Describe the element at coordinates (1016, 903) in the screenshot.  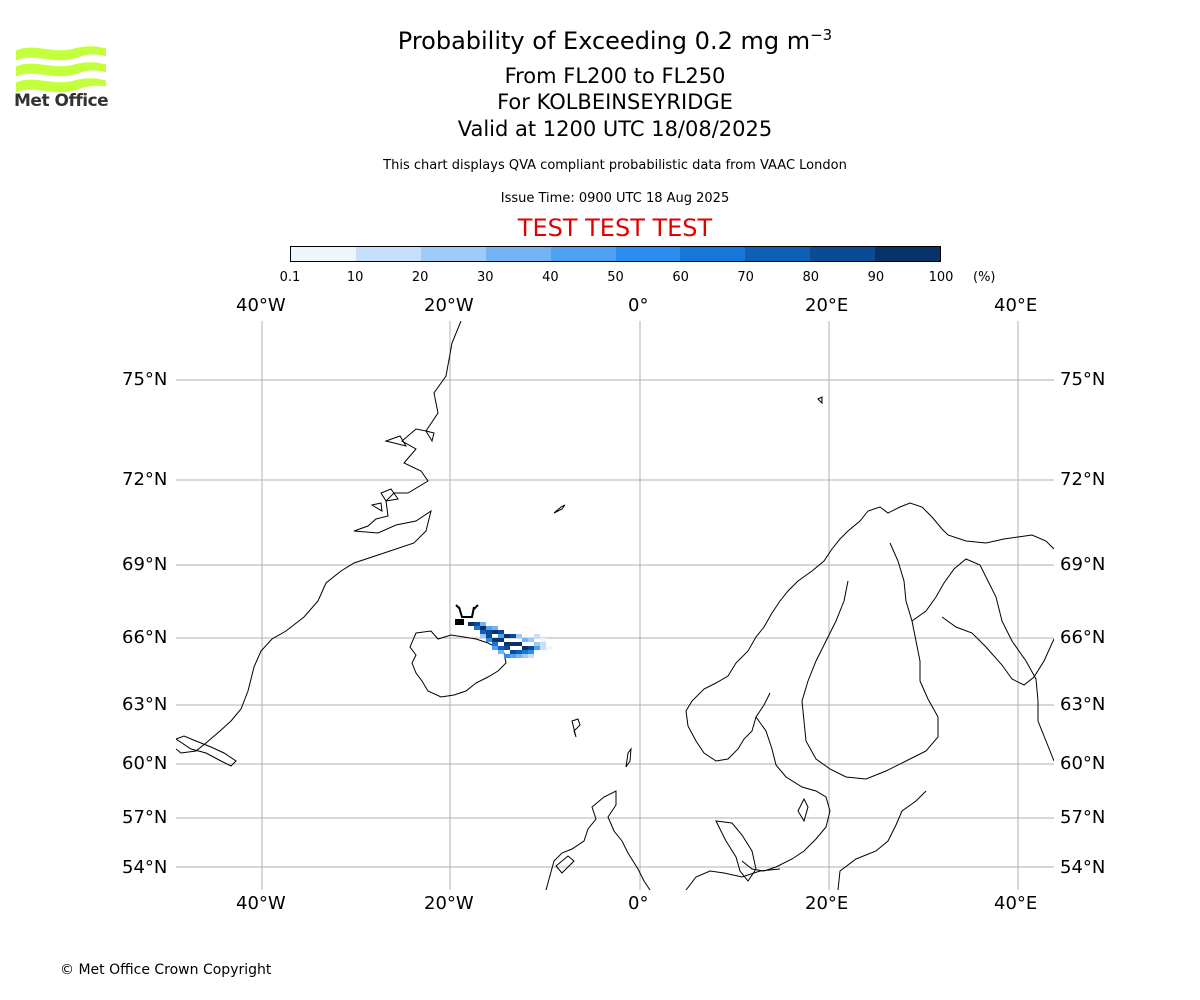
I see `lon-label-bottom: 40°E` at that location.